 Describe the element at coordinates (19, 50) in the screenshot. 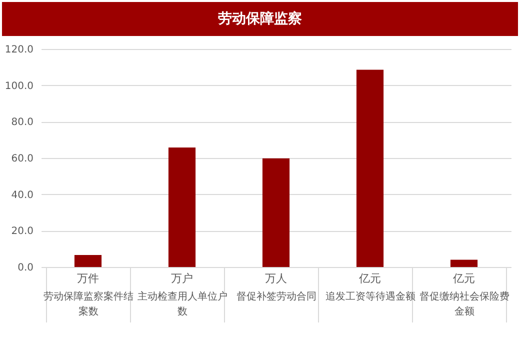

I see `y-tick-label: 120.0` at that location.